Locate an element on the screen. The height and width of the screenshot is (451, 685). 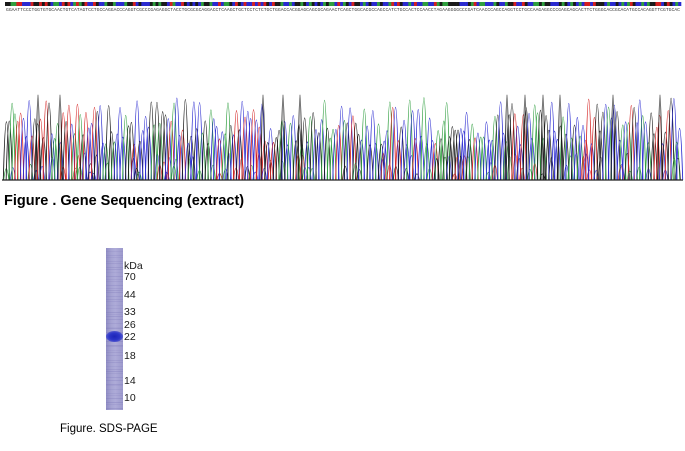
mw-marker-33: 33 is located at coordinates (130, 312).